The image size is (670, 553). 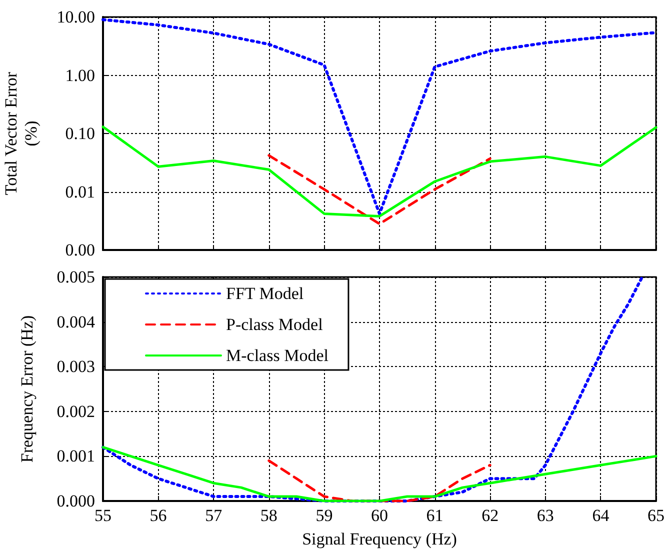 I want to click on x-tick-label: 56, so click(x=158, y=515).